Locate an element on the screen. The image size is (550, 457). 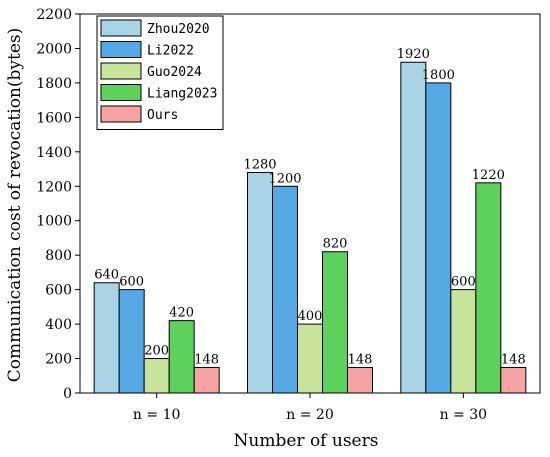
x-tick-label: n = 20 is located at coordinates (309, 415).